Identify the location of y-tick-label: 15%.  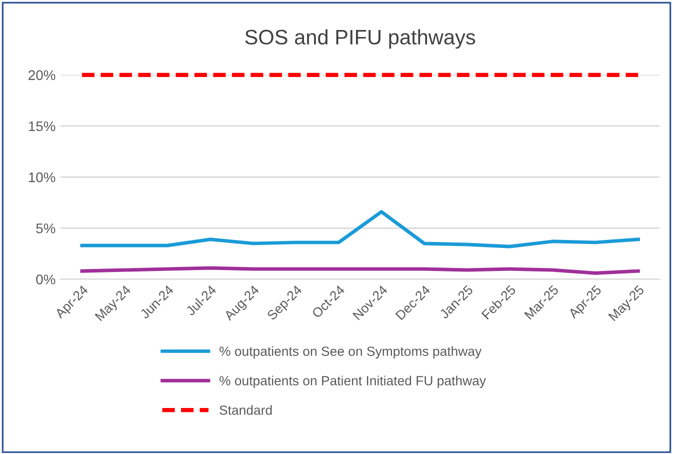
(42, 126).